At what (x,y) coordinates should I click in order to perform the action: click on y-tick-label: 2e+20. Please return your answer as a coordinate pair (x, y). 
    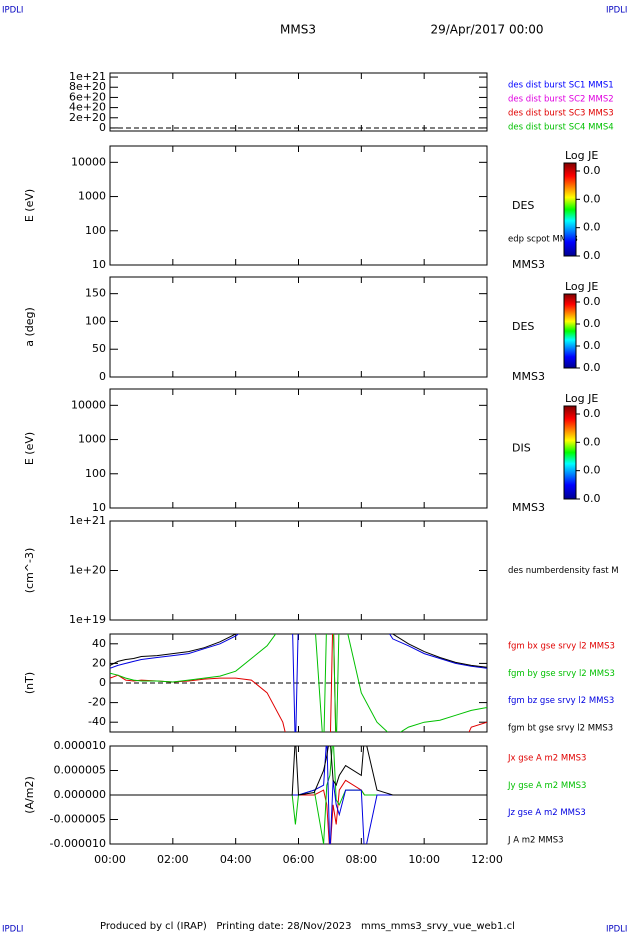
    Looking at the image, I should click on (87, 117).